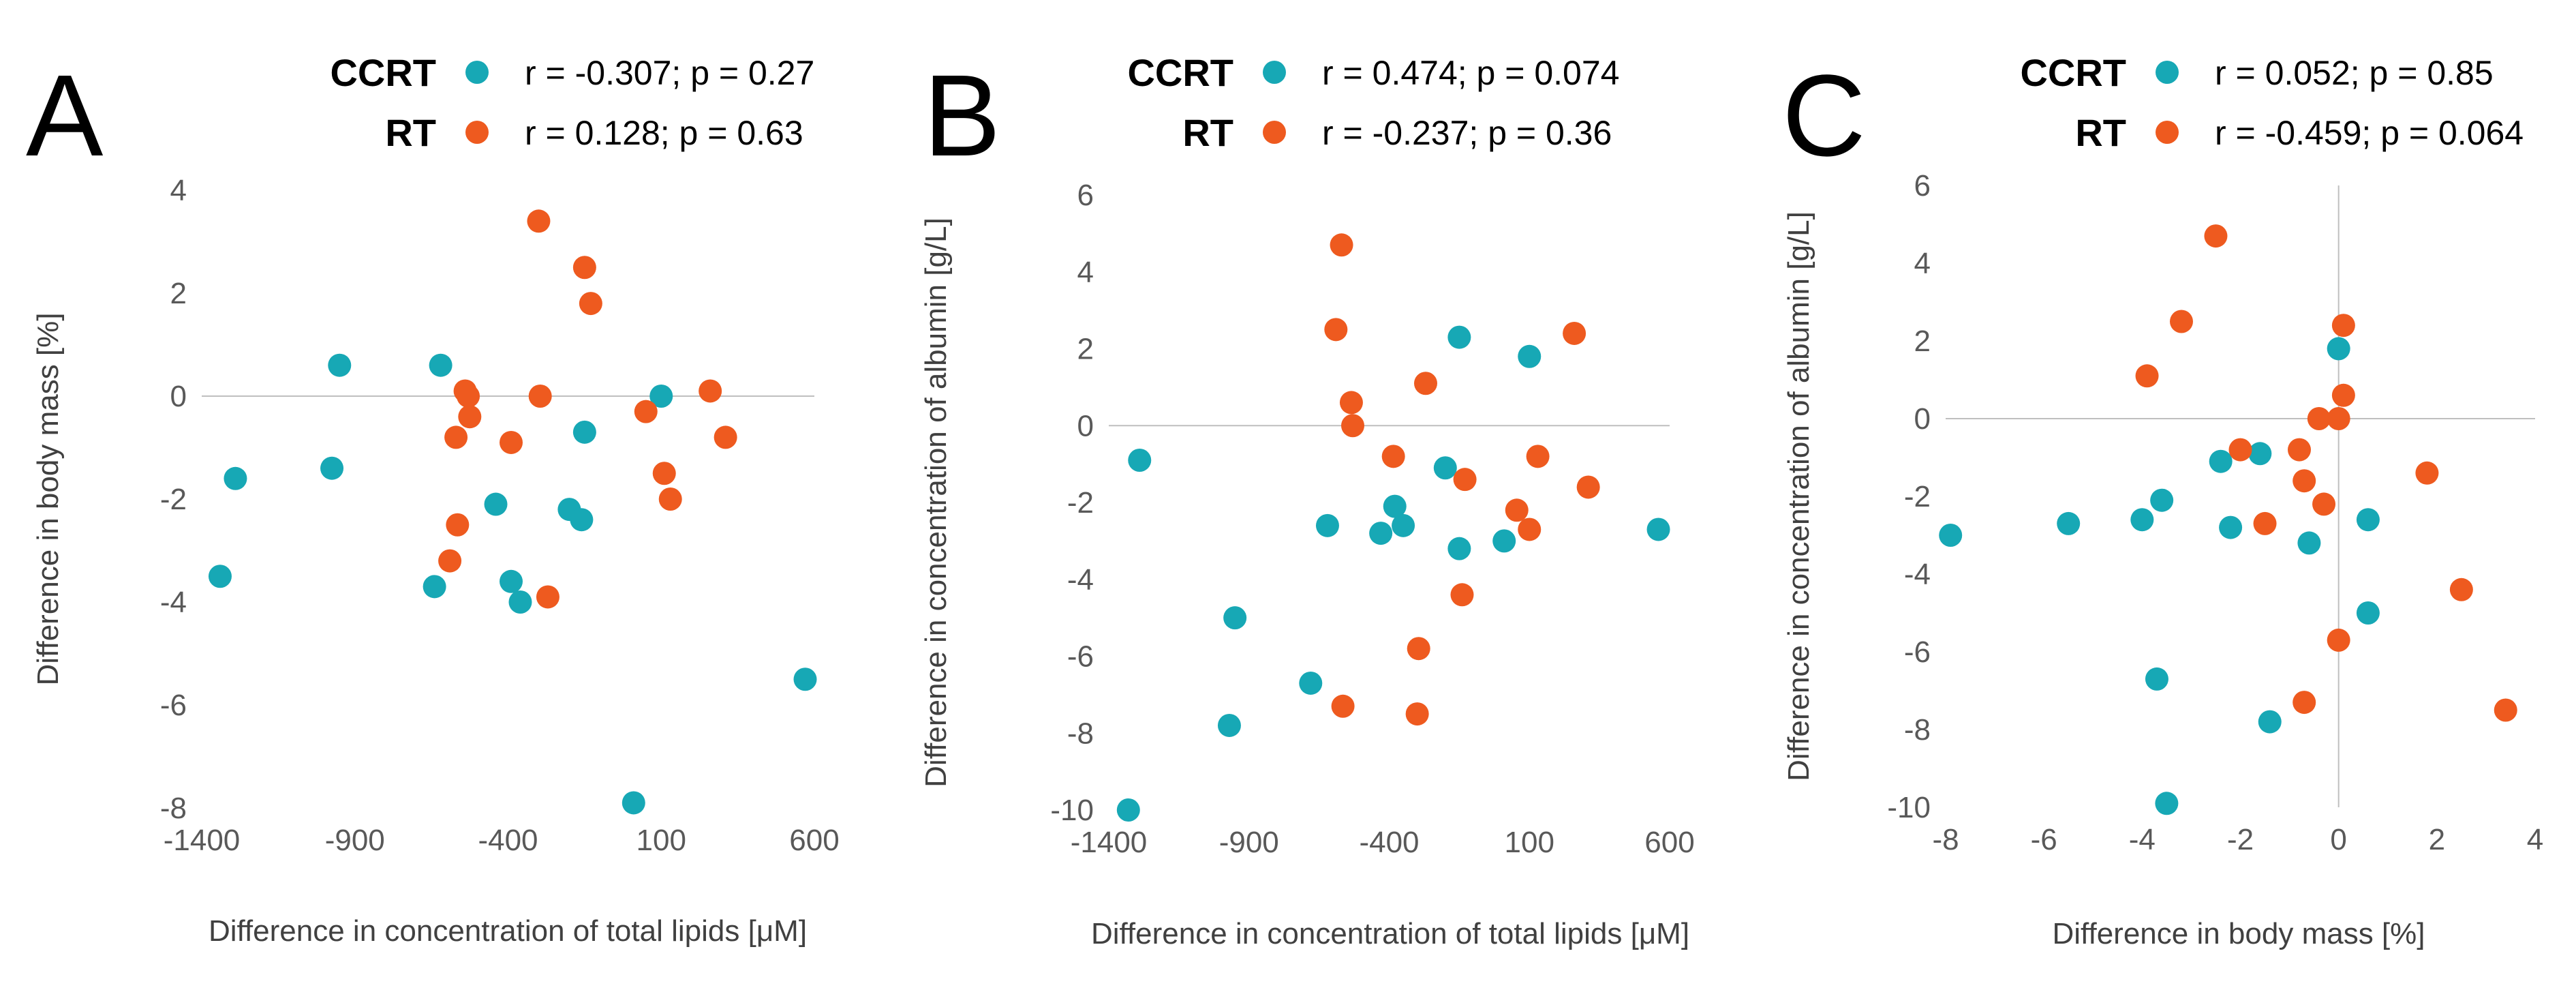 The image size is (2576, 990). What do you see at coordinates (1923, 341) in the screenshot?
I see `y-tick-label: 2` at bounding box center [1923, 341].